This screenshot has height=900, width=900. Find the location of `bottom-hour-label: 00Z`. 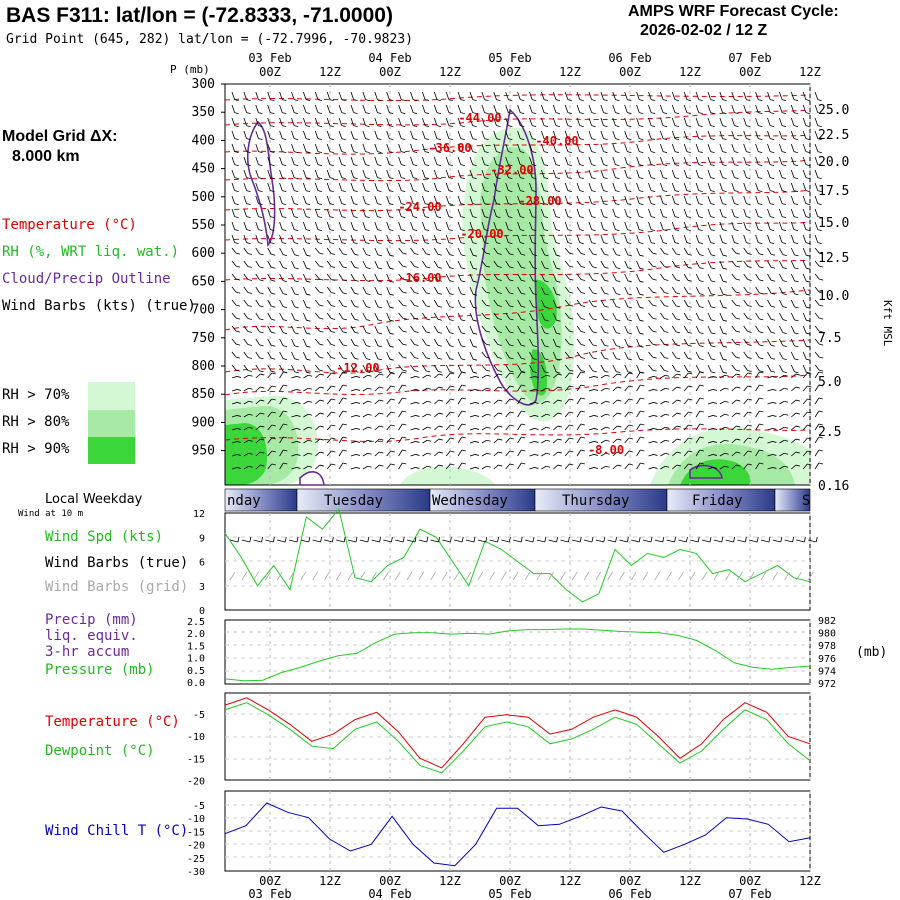

bottom-hour-label: 00Z is located at coordinates (510, 881).